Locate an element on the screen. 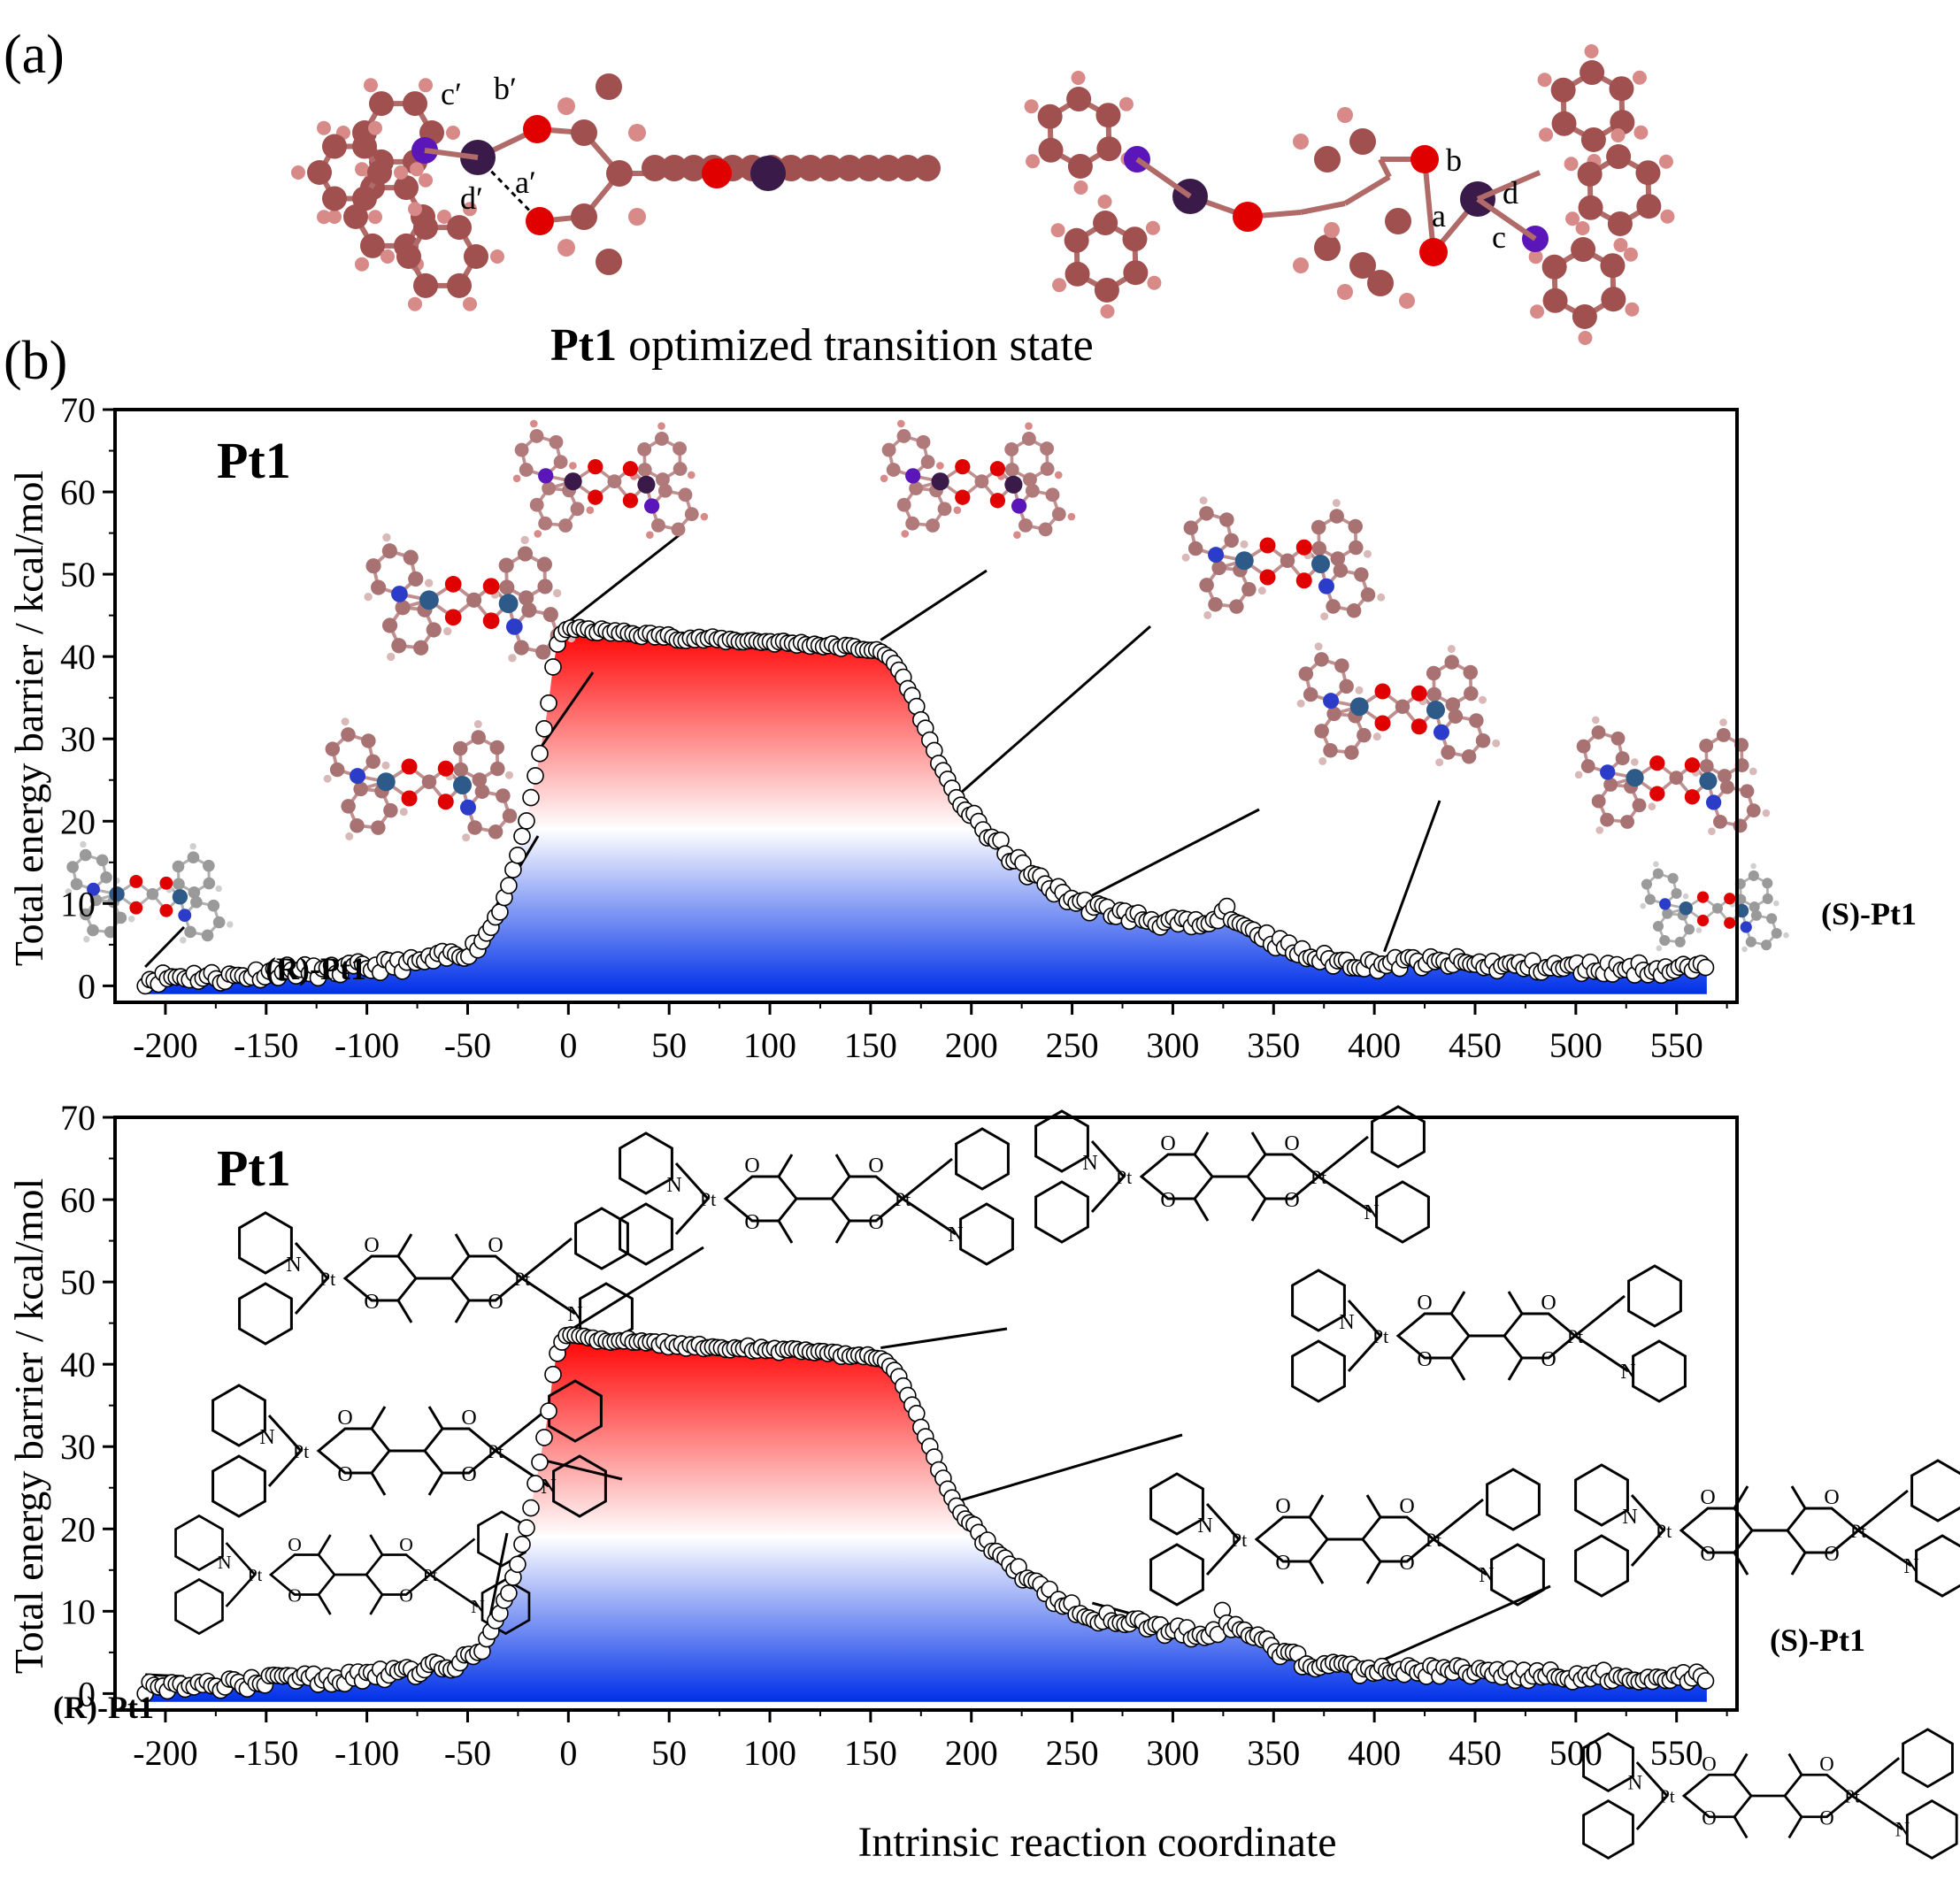 The width and height of the screenshot is (1960, 1879). panel-b-label: (b) is located at coordinates (35, 361).